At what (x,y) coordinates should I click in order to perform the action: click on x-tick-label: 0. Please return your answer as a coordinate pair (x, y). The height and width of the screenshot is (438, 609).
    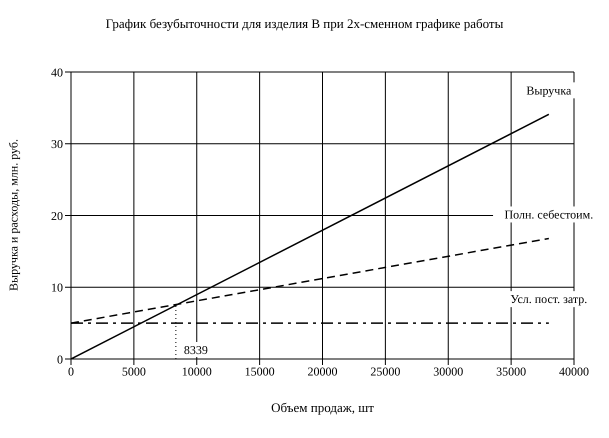
    Looking at the image, I should click on (71, 371).